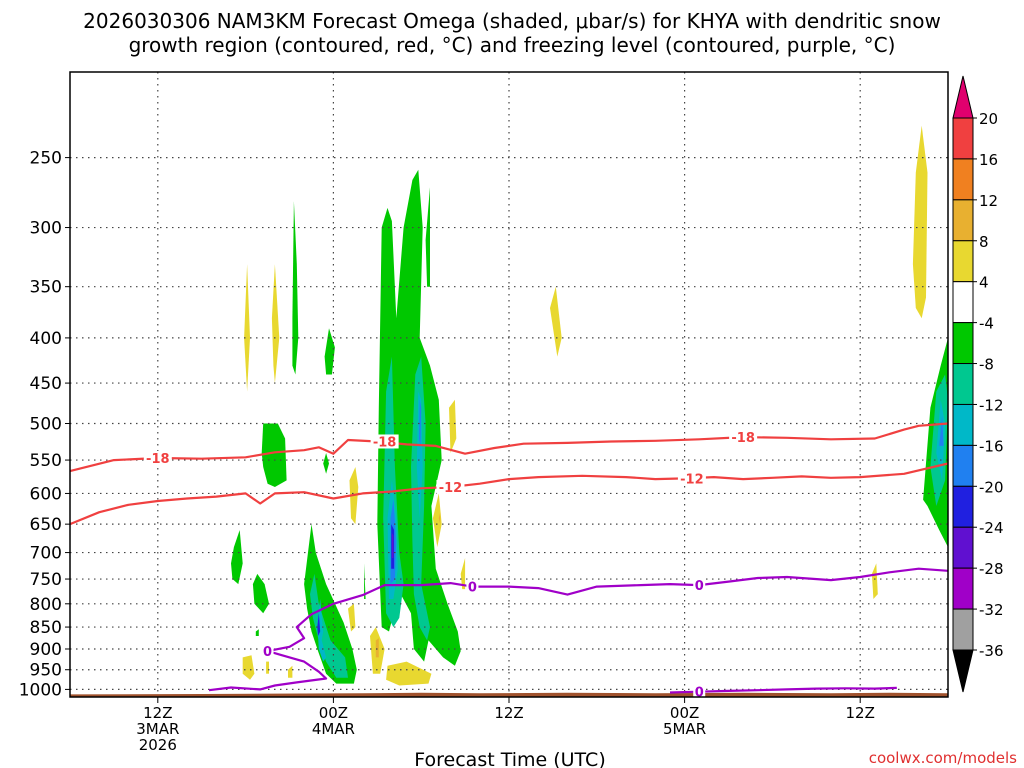 The width and height of the screenshot is (1024, 768). I want to click on colorbar-label: 12, so click(988, 201).